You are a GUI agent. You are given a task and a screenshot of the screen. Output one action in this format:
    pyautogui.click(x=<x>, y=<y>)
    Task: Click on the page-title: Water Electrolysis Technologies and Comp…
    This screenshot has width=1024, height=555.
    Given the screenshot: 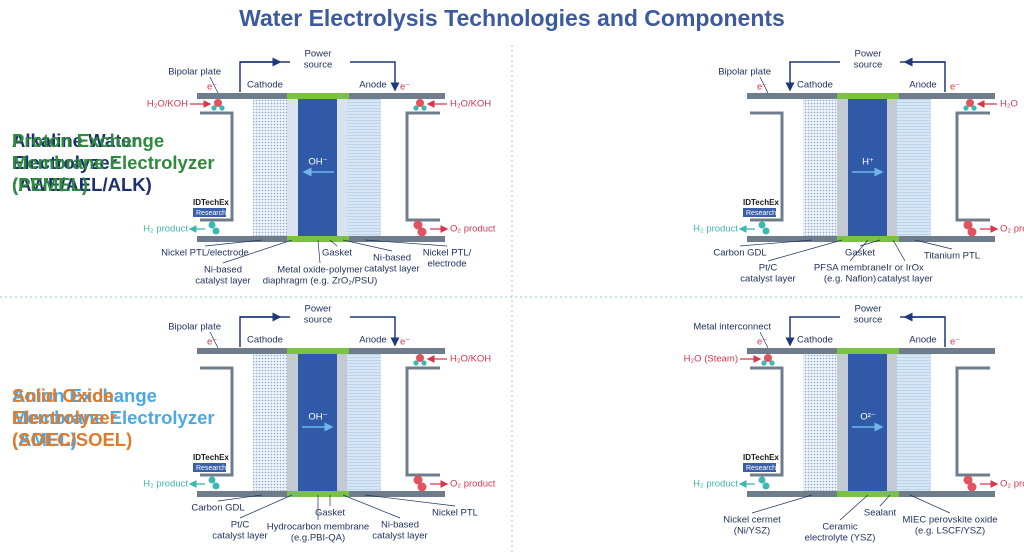 What is the action you would take?
    pyautogui.click(x=512, y=18)
    